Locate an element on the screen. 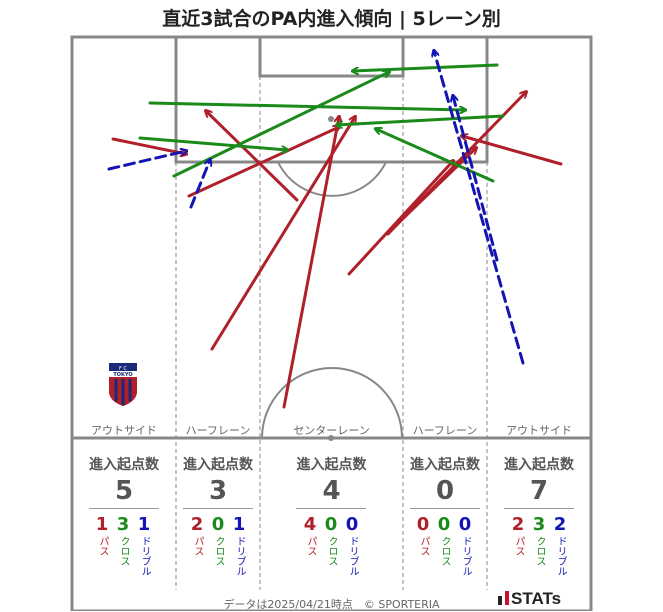 The height and width of the screenshot is (612, 663). pass-count: 1 パス is located at coordinates (102, 535).